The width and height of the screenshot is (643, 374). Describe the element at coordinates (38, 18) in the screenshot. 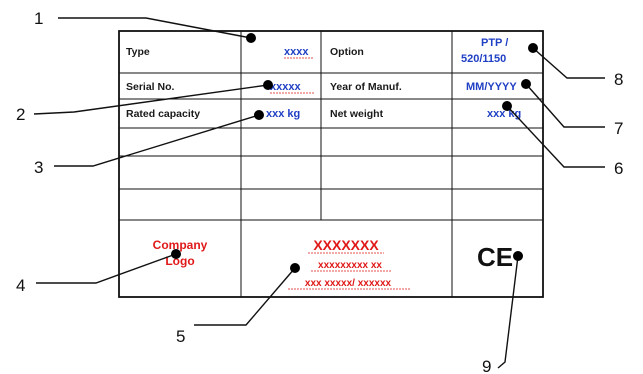

I see `callout-number-1: 1` at that location.